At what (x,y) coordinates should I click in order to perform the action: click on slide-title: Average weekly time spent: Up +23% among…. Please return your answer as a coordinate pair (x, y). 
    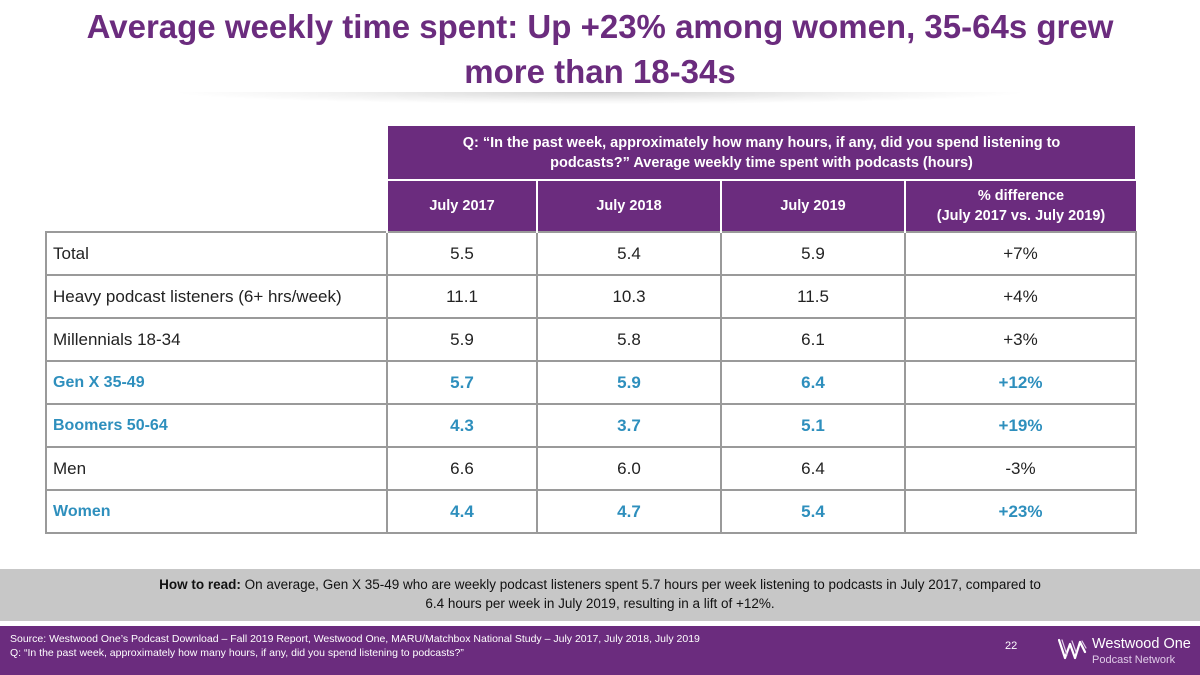
    Looking at the image, I should click on (600, 49).